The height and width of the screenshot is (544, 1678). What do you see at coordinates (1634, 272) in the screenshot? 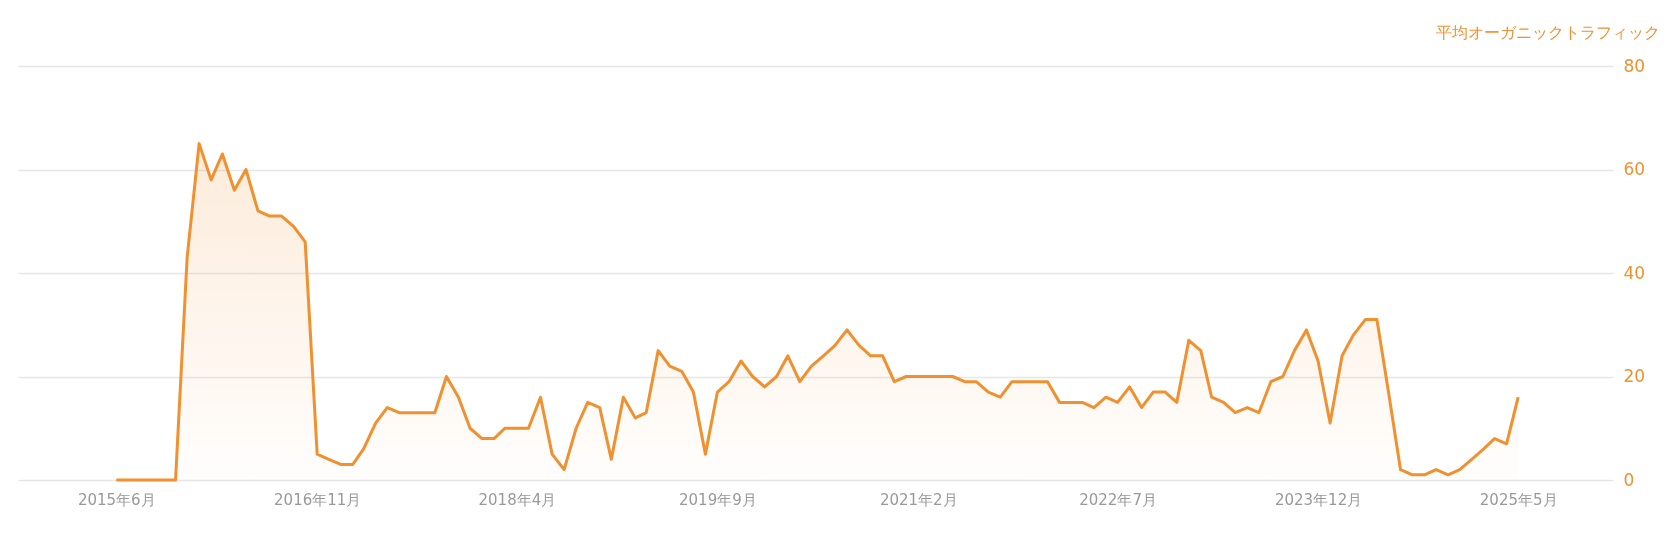
I see `y-tick-label: 40` at bounding box center [1634, 272].